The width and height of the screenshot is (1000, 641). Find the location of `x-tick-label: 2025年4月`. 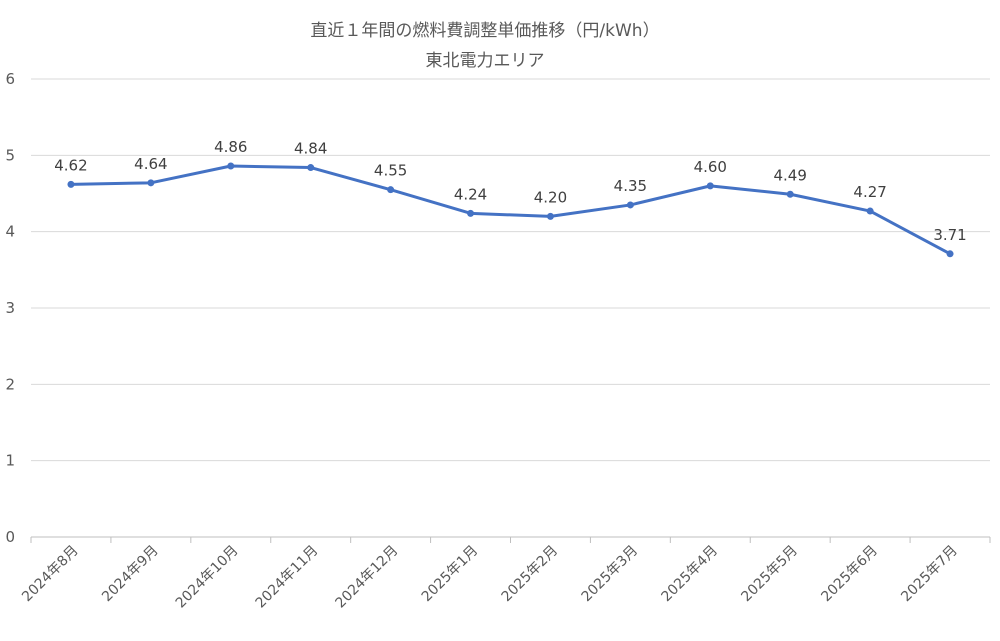

x-tick-label: 2025年4月 is located at coordinates (690, 574).